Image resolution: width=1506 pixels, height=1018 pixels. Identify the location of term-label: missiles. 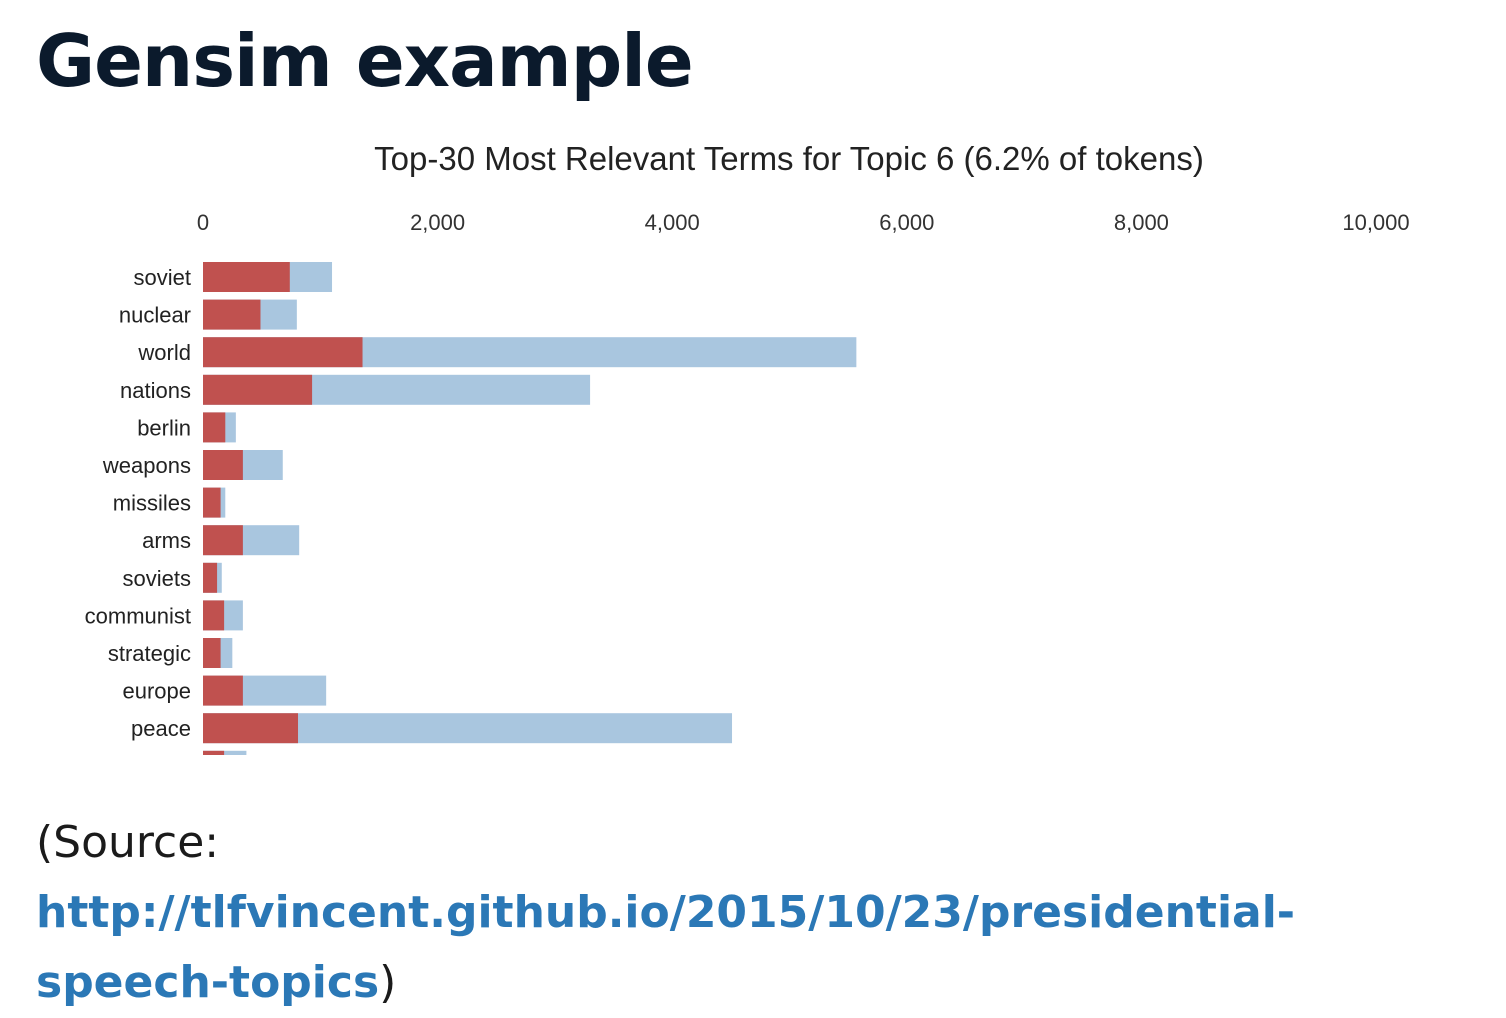
(152, 503).